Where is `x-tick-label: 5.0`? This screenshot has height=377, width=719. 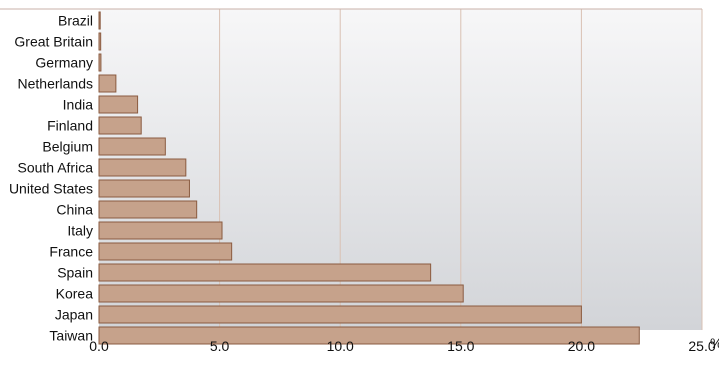
x-tick-label: 5.0 is located at coordinates (220, 346).